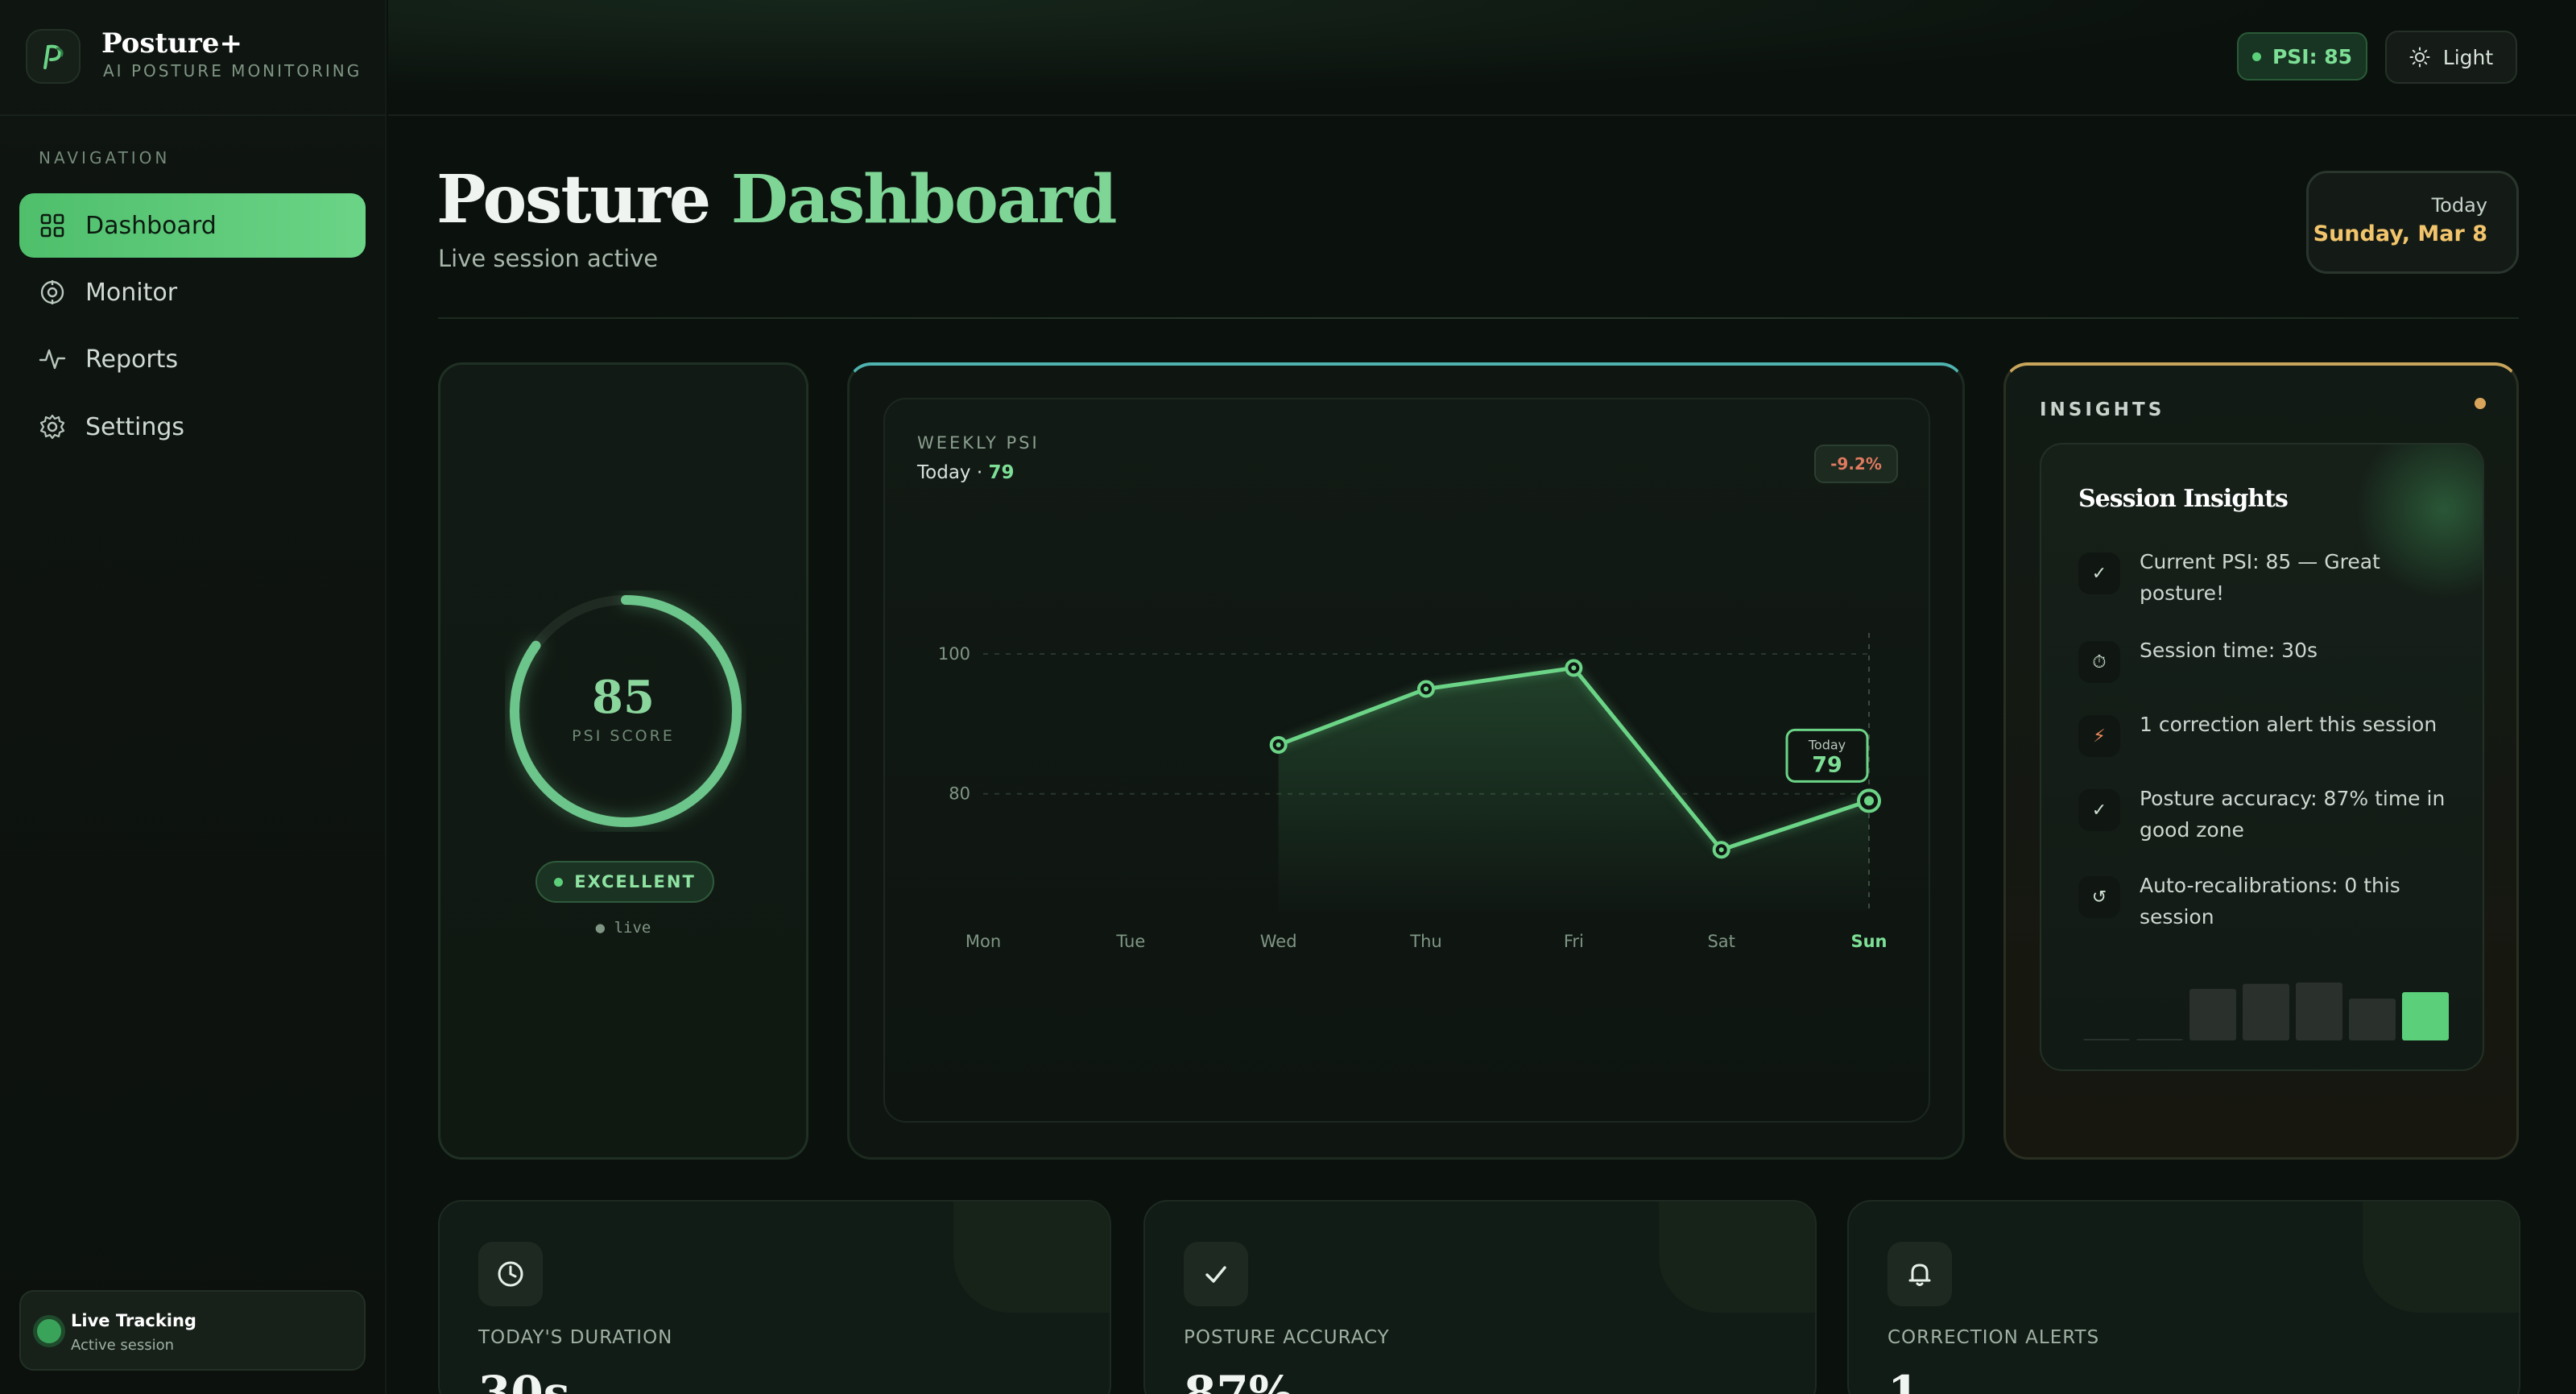  Describe the element at coordinates (1904, 1380) in the screenshot. I see `stat-value: 1` at that location.